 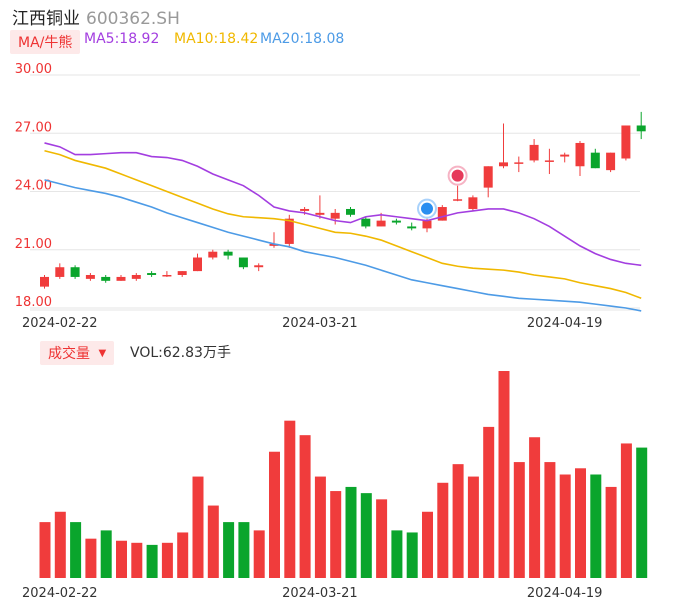 I want to click on ma20-legend: MA20:18.08, so click(x=302, y=39).